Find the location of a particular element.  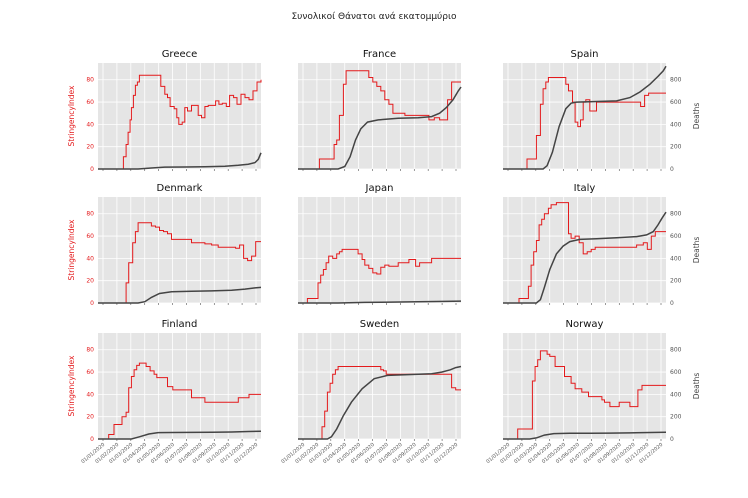

panel-title: Sweden is located at coordinates (380, 324).